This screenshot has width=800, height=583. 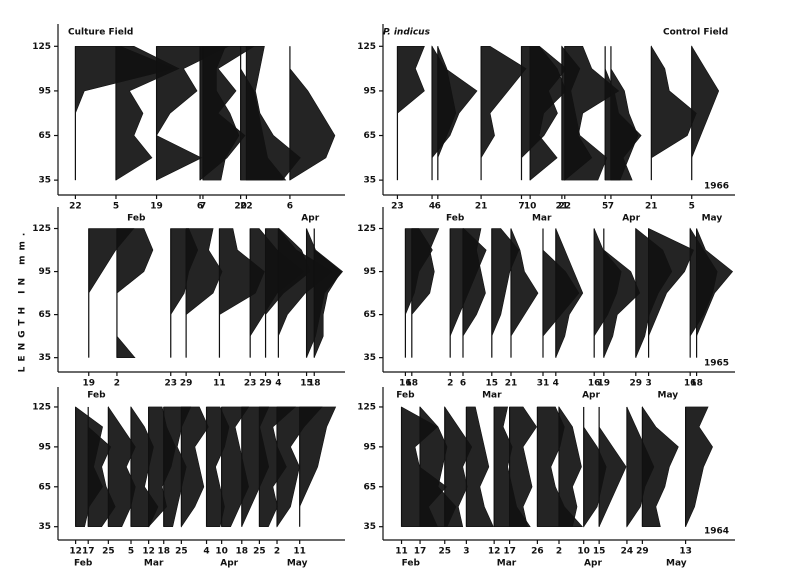 I want to click on year-label: 1965, so click(x=716, y=364).